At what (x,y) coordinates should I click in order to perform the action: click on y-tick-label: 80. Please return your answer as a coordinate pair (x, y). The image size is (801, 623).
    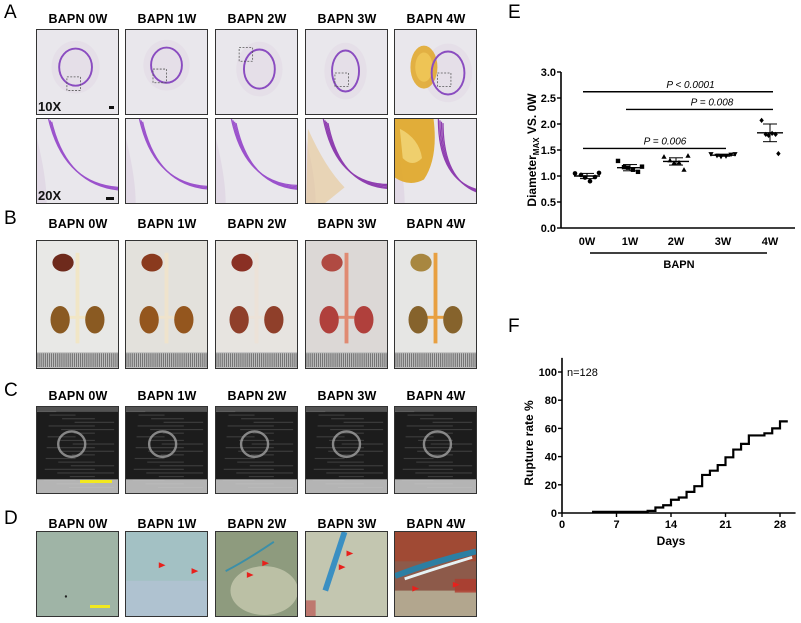
    Looking at the image, I should click on (551, 401).